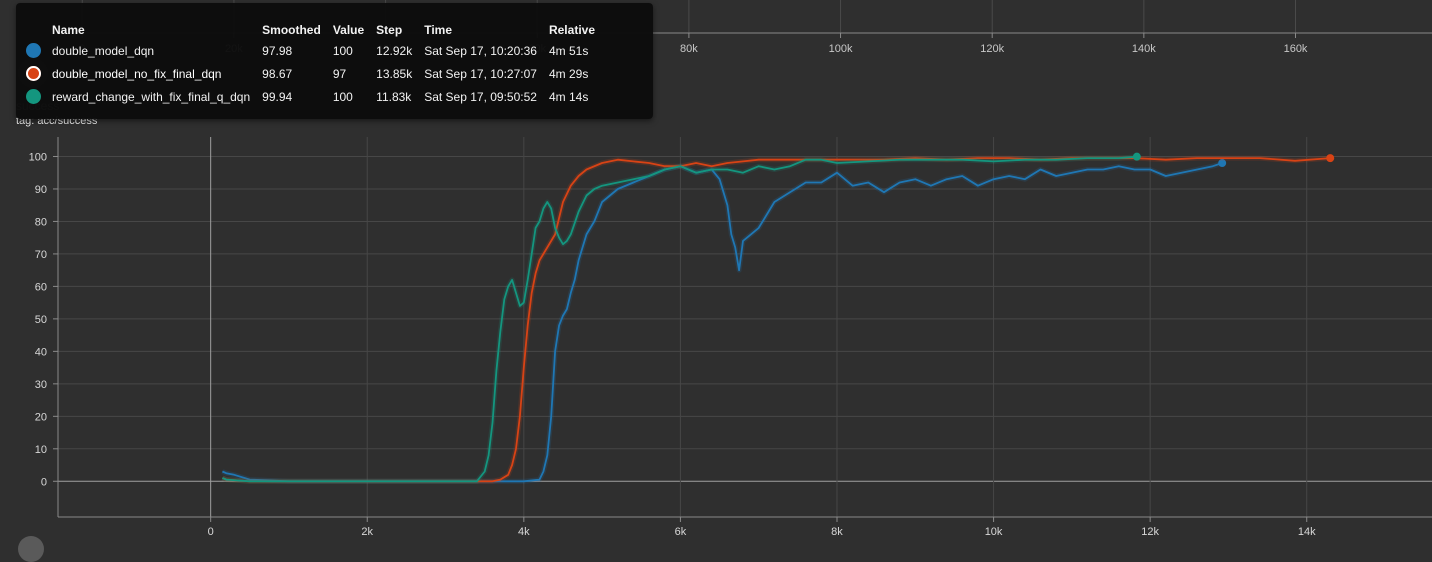 This screenshot has height=562, width=1432. What do you see at coordinates (438, 30) in the screenshot?
I see `header-time: Time` at bounding box center [438, 30].